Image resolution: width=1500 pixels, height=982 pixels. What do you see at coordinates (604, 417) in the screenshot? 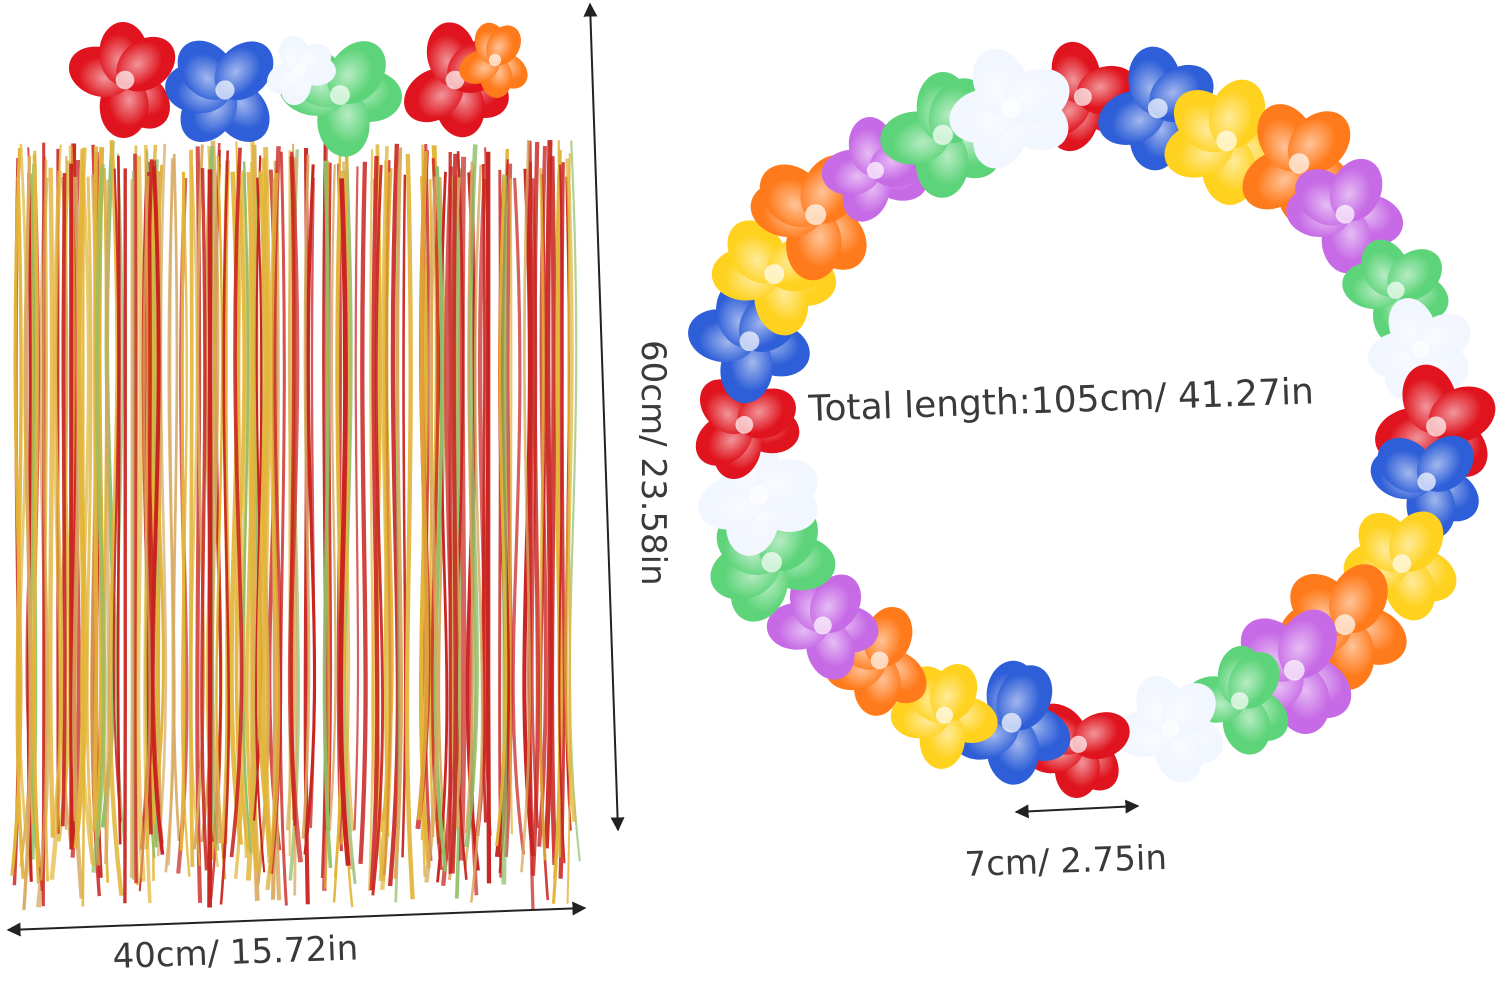
I see `skirt-height-arrow` at bounding box center [604, 417].